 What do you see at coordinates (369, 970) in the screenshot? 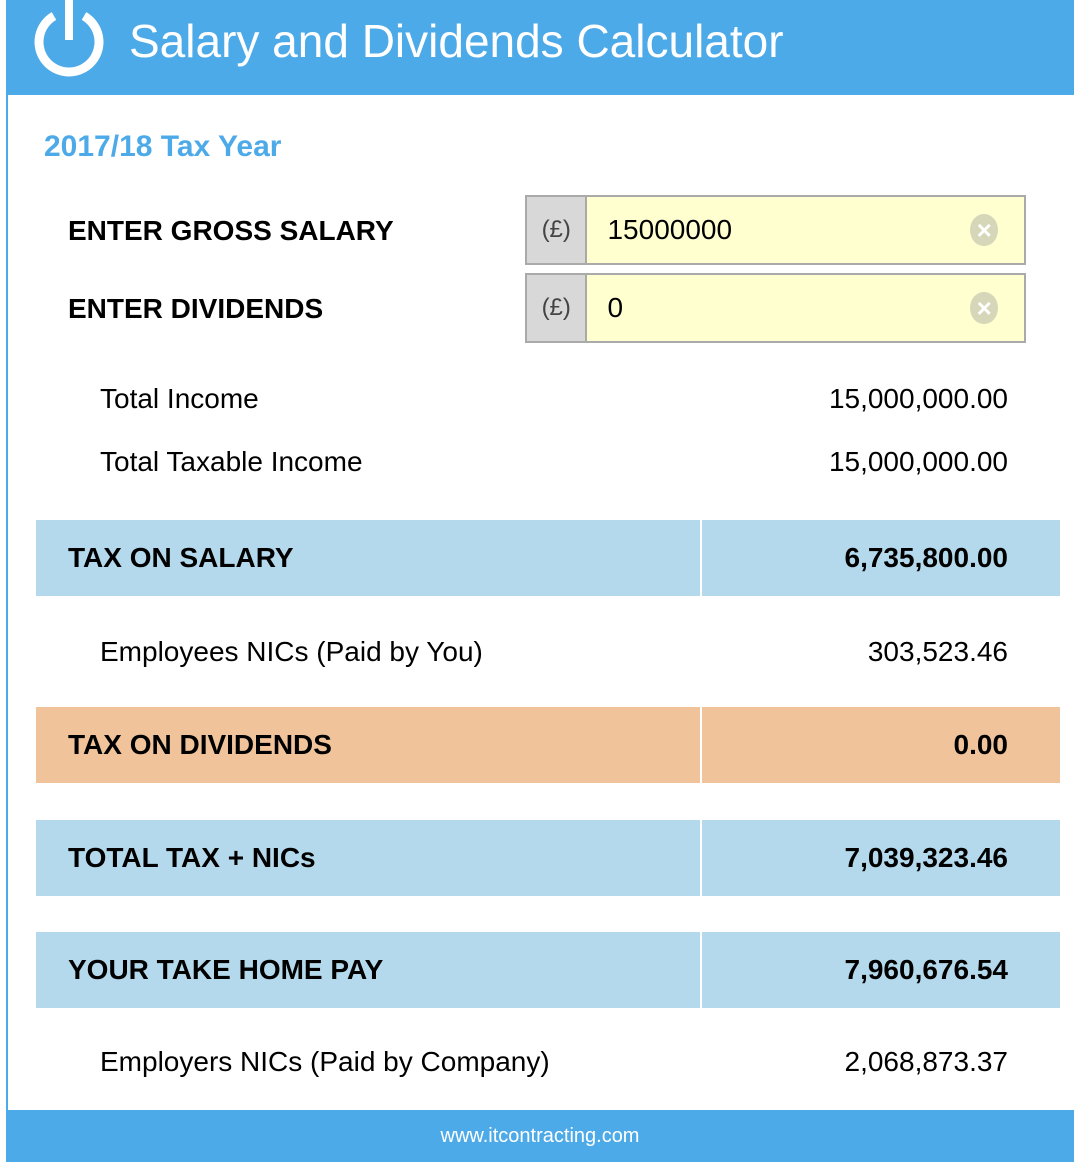
I see `take-home-label: YOUR TAKE HOME PAY` at bounding box center [369, 970].